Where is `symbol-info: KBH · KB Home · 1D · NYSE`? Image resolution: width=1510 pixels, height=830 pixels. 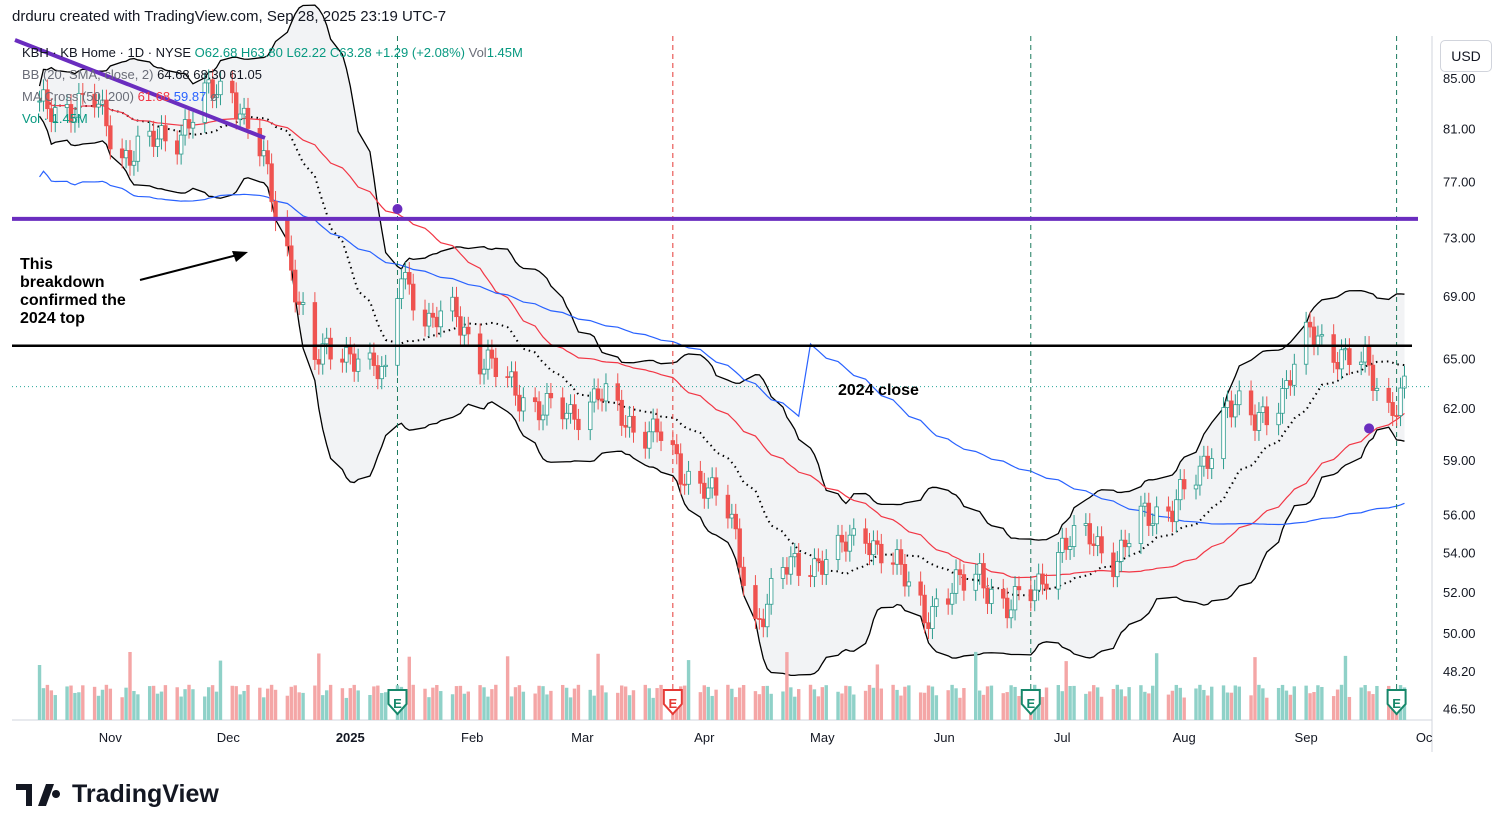
symbol-info: KBH · KB Home · 1D · NYSE is located at coordinates (107, 52).